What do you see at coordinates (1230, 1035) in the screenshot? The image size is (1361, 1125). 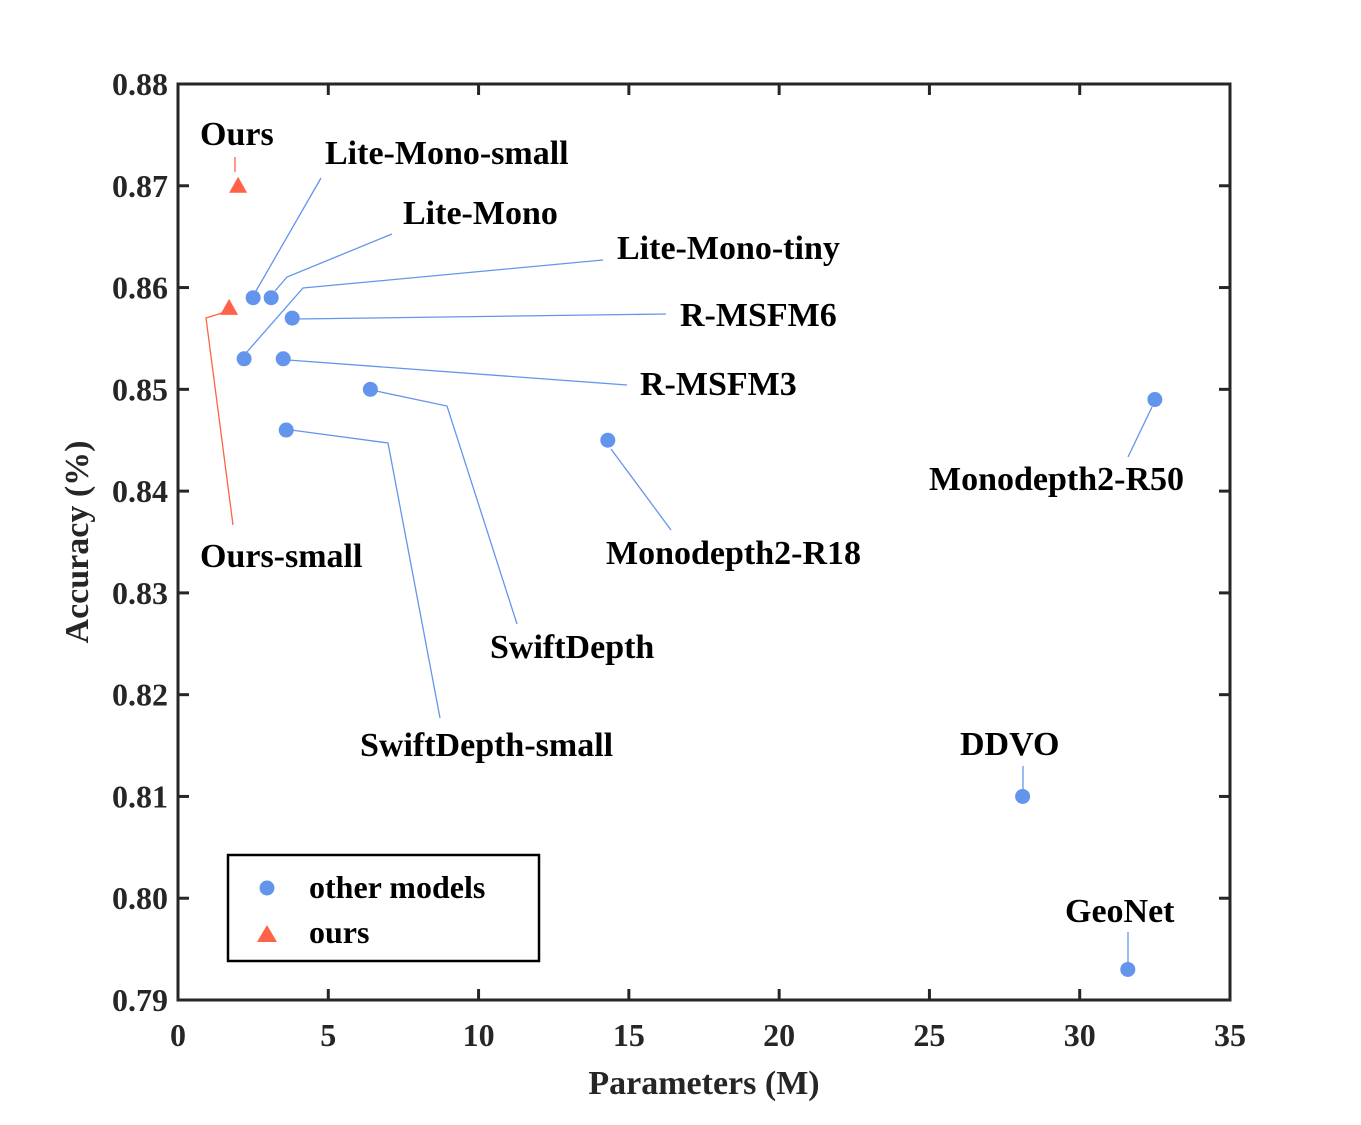 I see `x-tick-label: 35` at bounding box center [1230, 1035].